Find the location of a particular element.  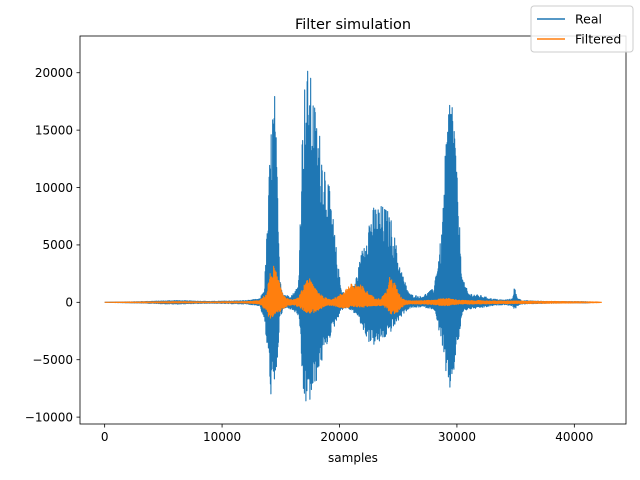

y-tick-label: 10000 is located at coordinates (54, 188).